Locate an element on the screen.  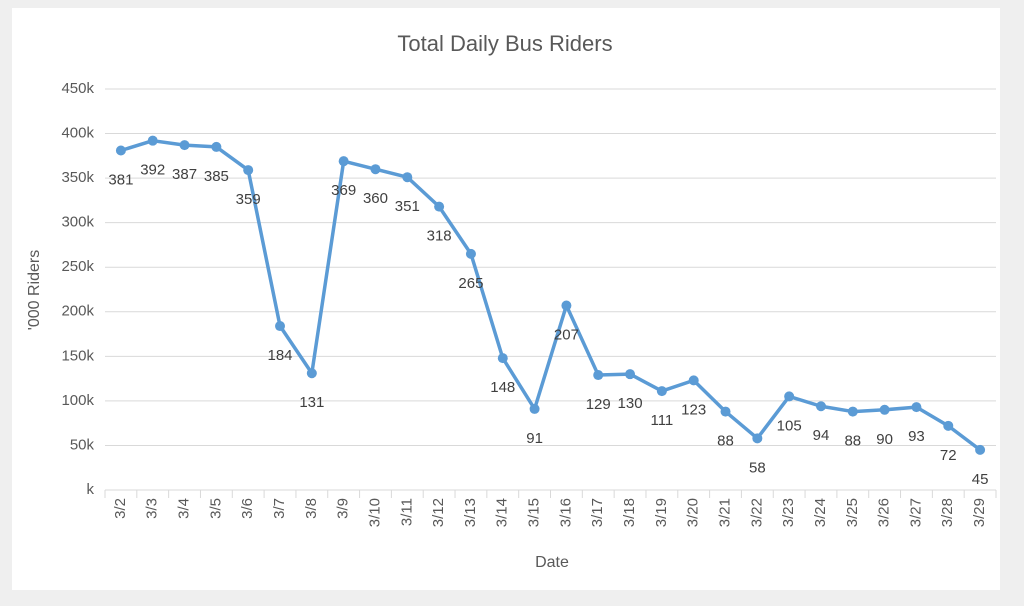
data-label: 93 is located at coordinates (916, 436).